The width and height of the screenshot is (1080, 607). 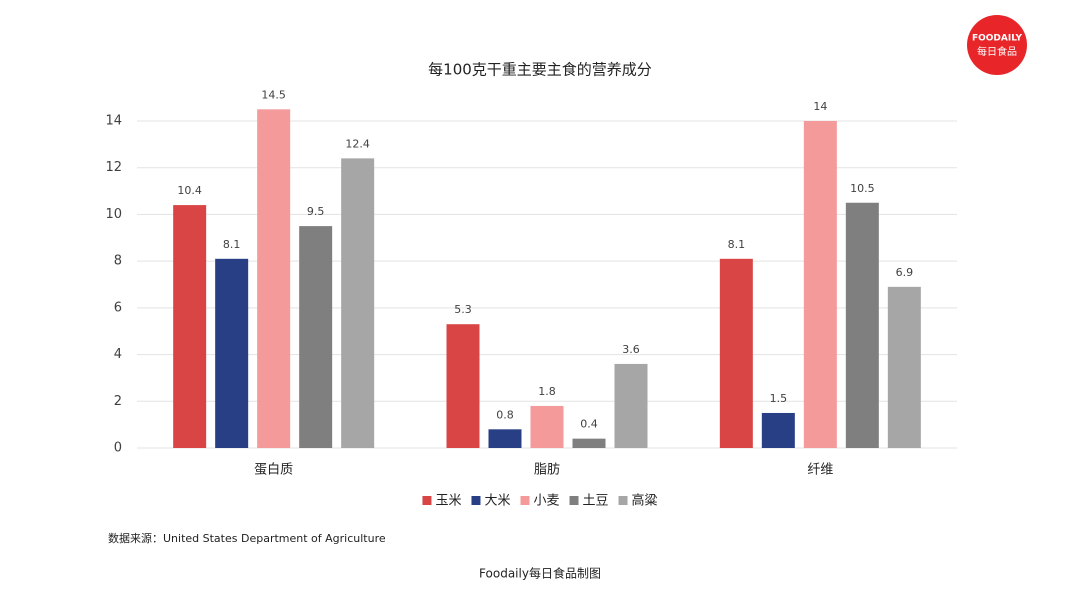 What do you see at coordinates (118, 401) in the screenshot?
I see `y-tick-label: 2` at bounding box center [118, 401].